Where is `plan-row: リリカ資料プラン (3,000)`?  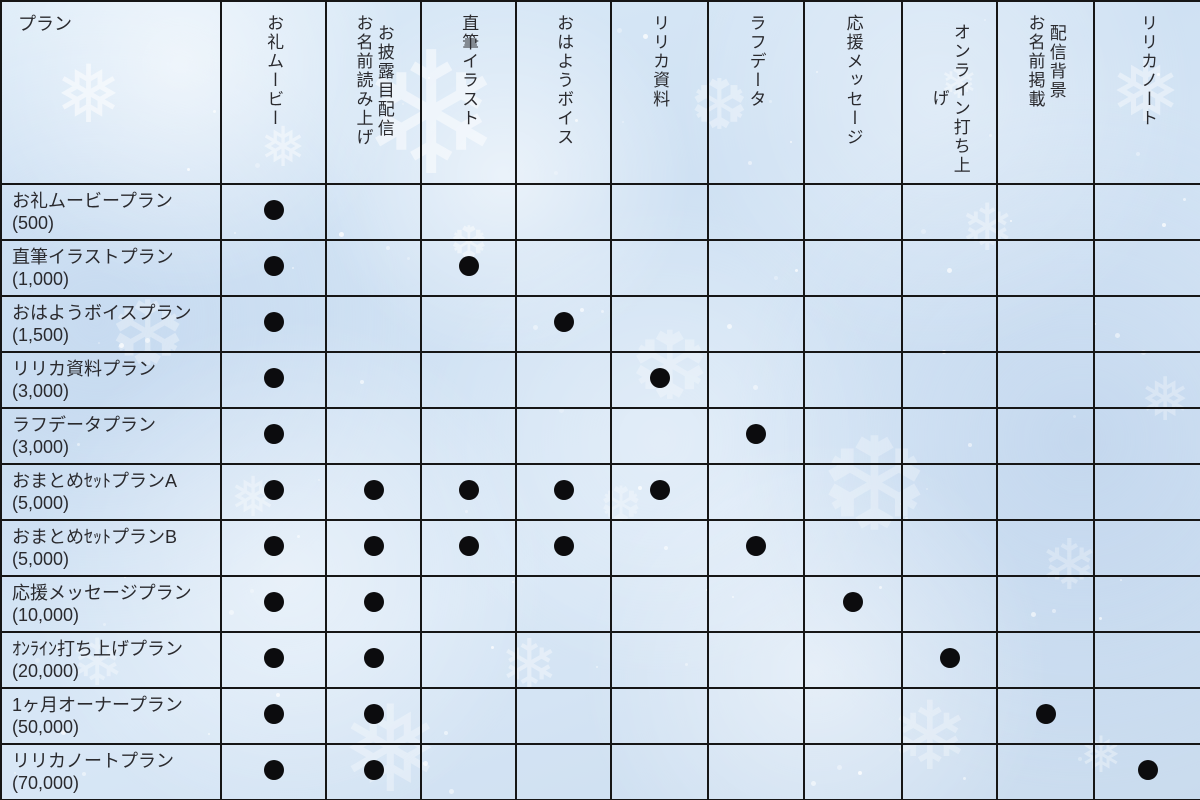
plan-row: リリカ資料プラン (3,000) is located at coordinates (600, 380).